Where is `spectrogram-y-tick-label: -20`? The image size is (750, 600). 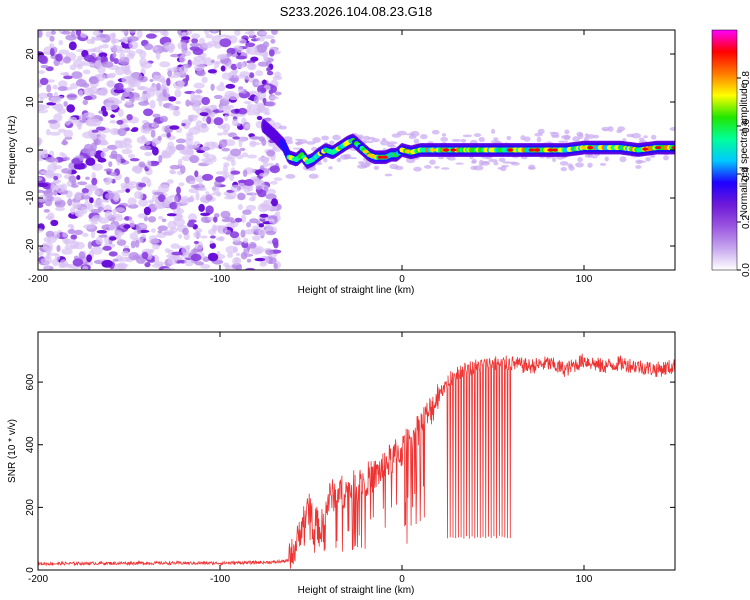
spectrogram-y-tick-label: -20 is located at coordinates (30, 245).